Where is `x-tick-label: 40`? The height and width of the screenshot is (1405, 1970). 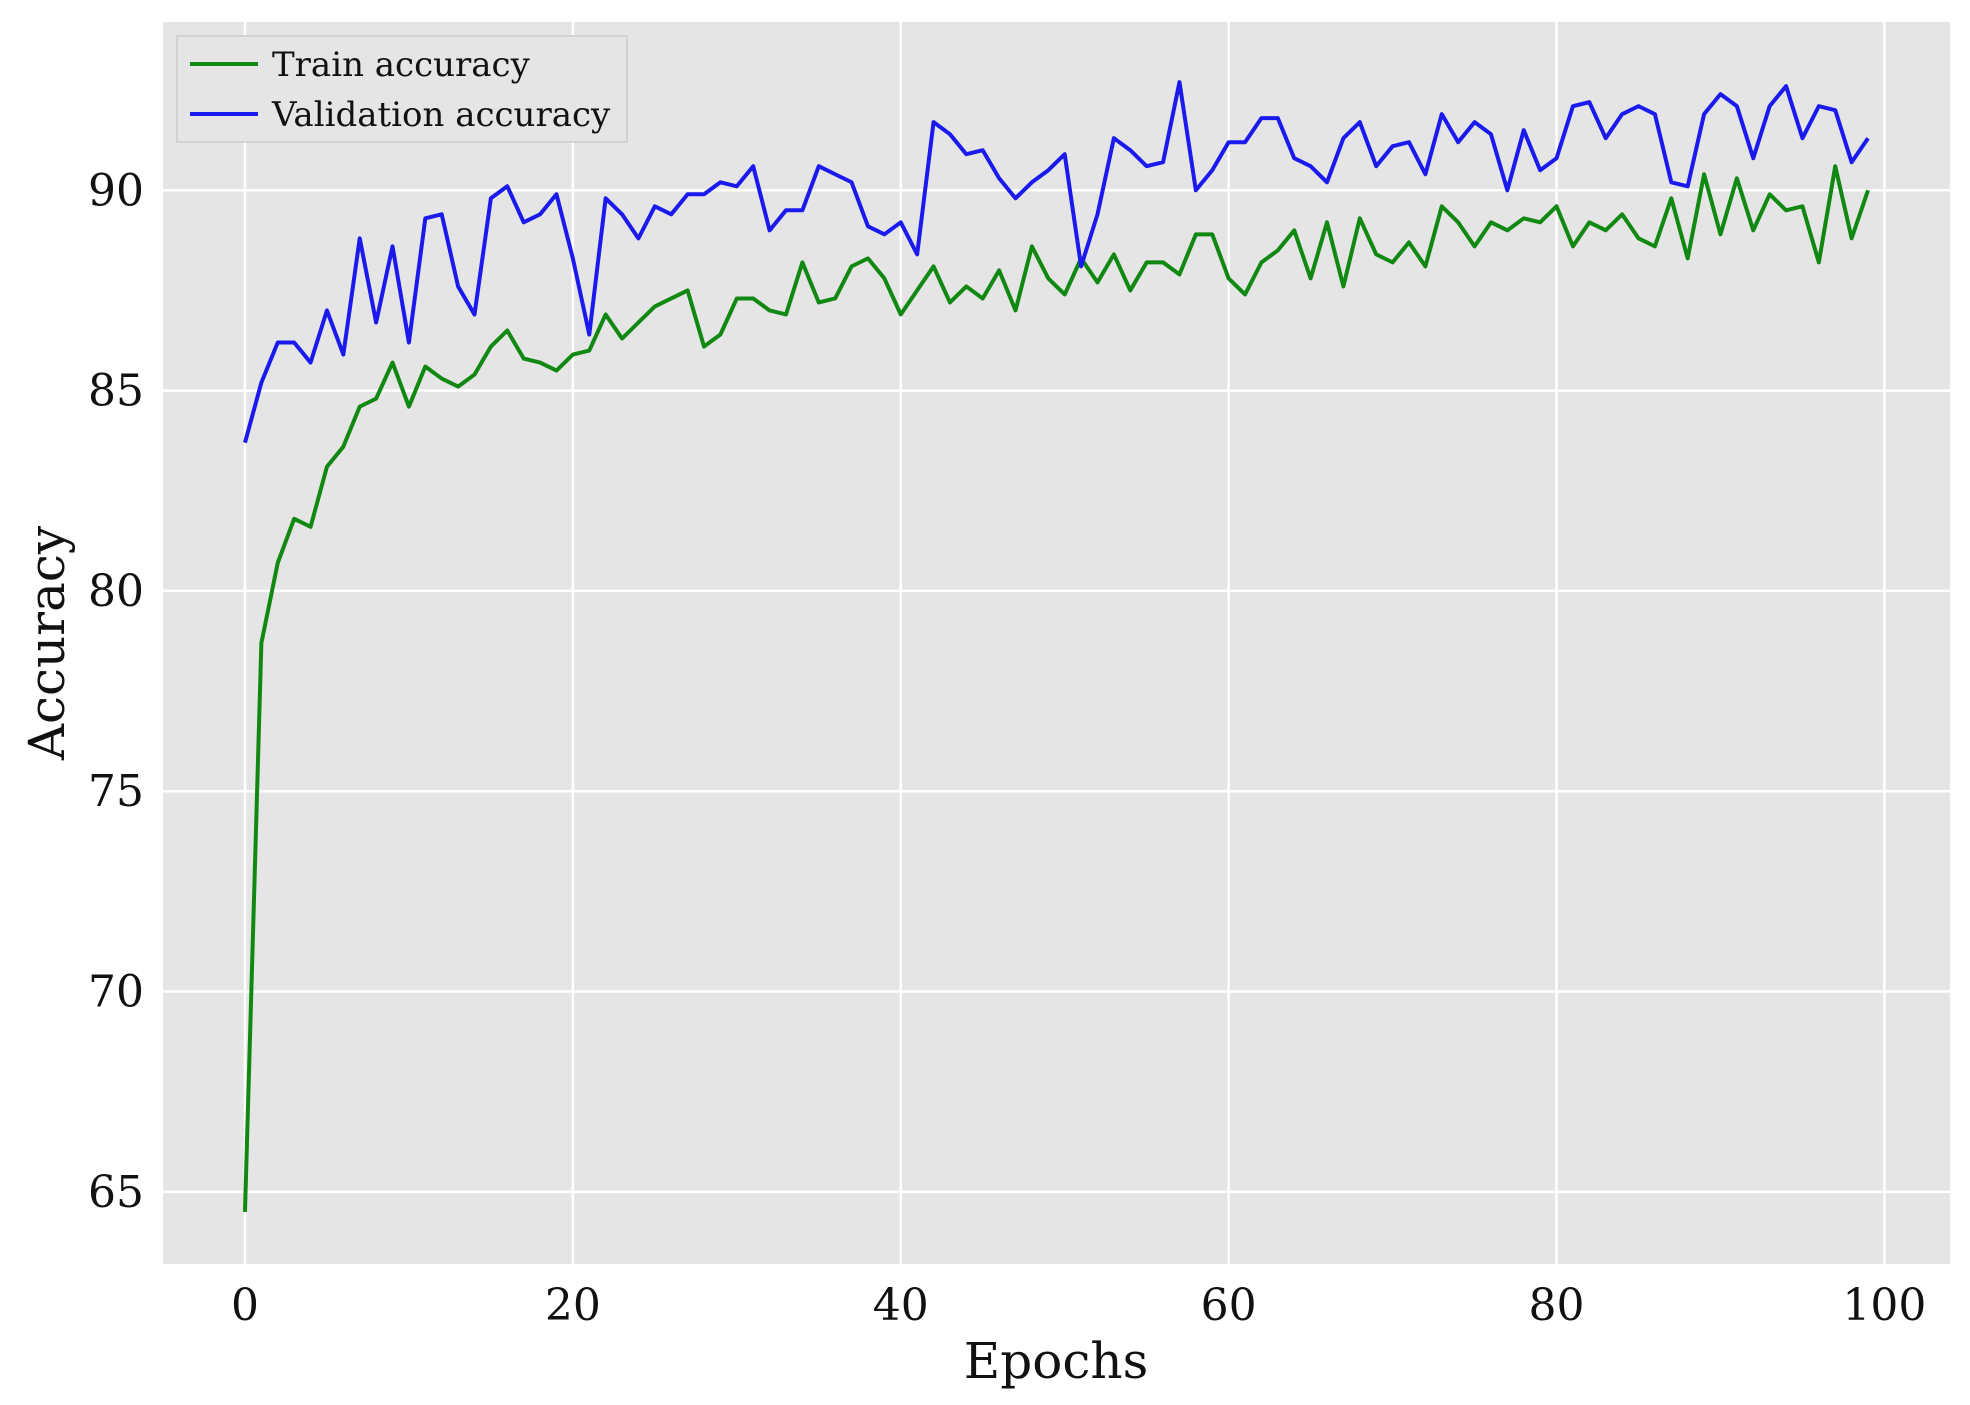
x-tick-label: 40 is located at coordinates (901, 1305).